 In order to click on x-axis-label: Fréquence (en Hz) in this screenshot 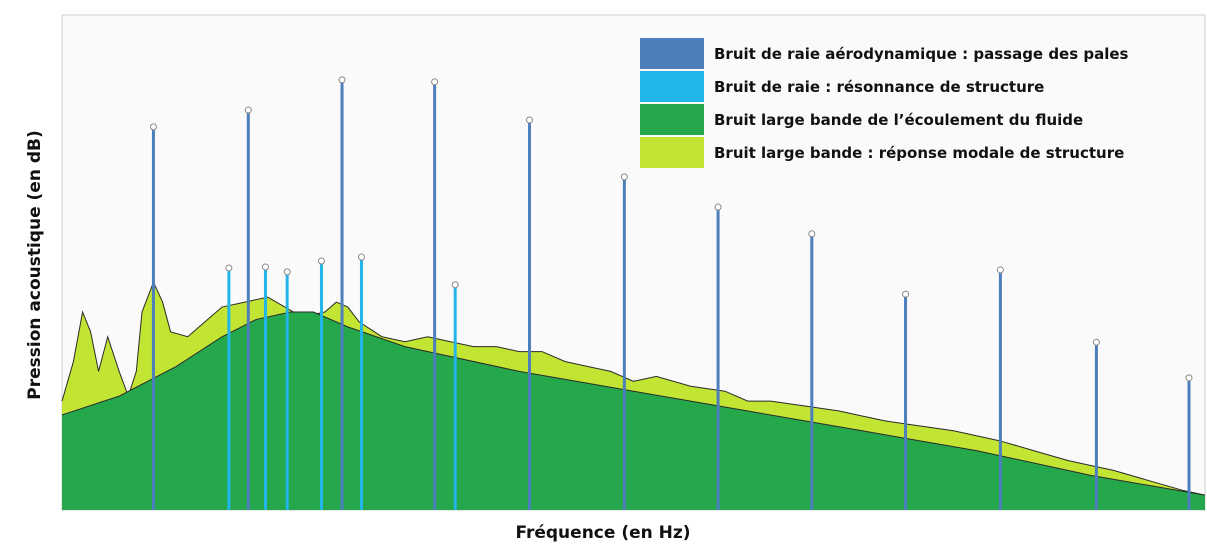, I will do `click(602, 533)`.